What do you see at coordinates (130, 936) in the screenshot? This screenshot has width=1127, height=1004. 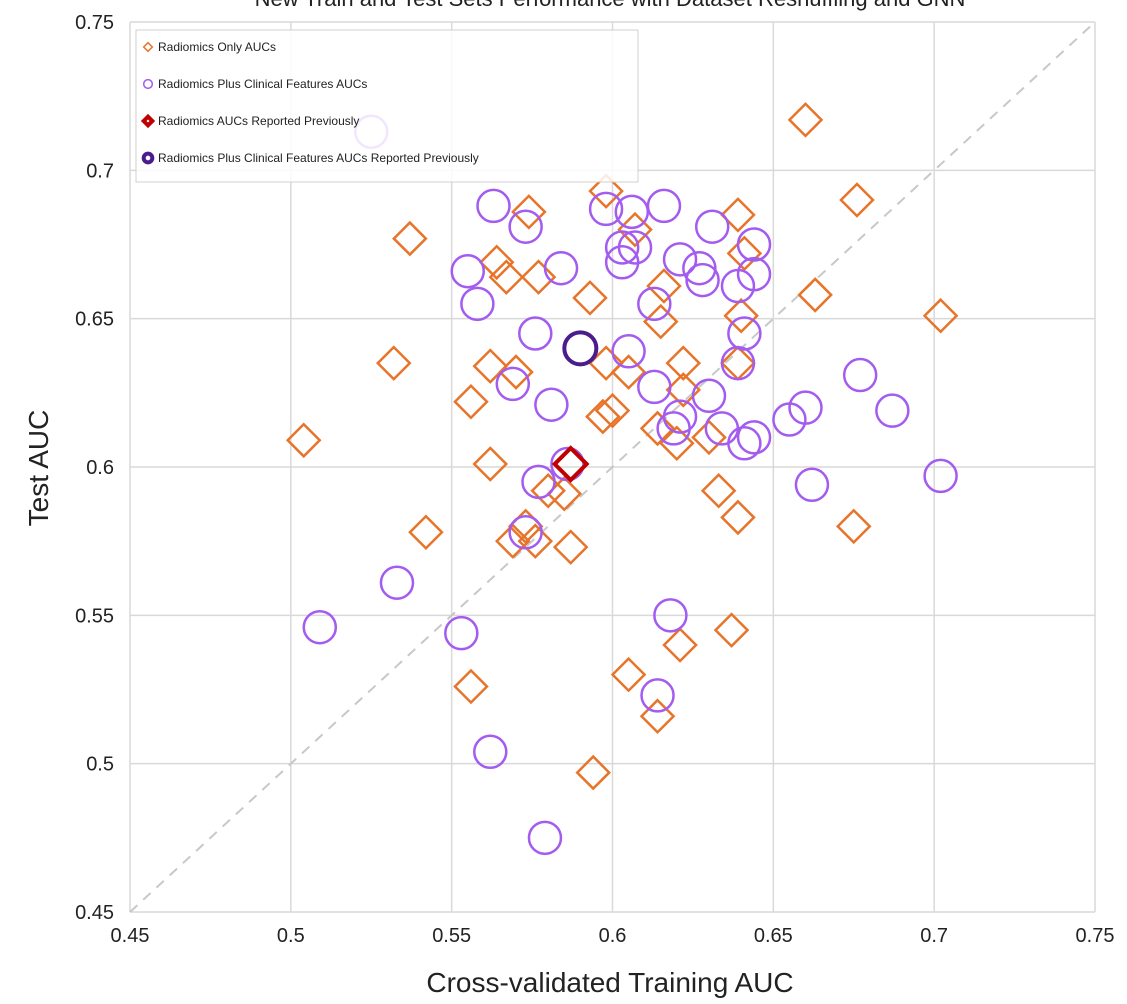 I see `x-tick-label: 0.45` at bounding box center [130, 936].